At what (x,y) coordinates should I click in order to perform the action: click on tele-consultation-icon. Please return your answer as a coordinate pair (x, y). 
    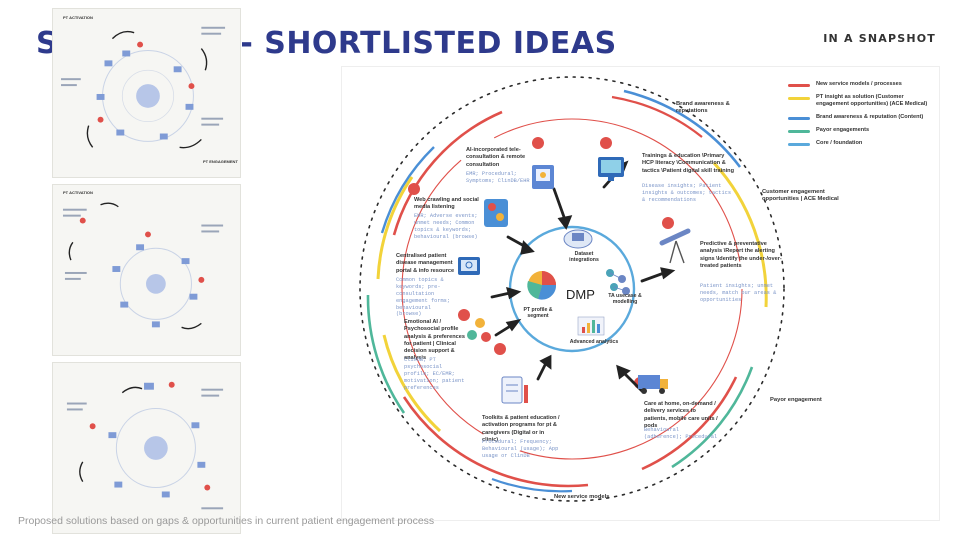
    Looking at the image, I should click on (543, 177).